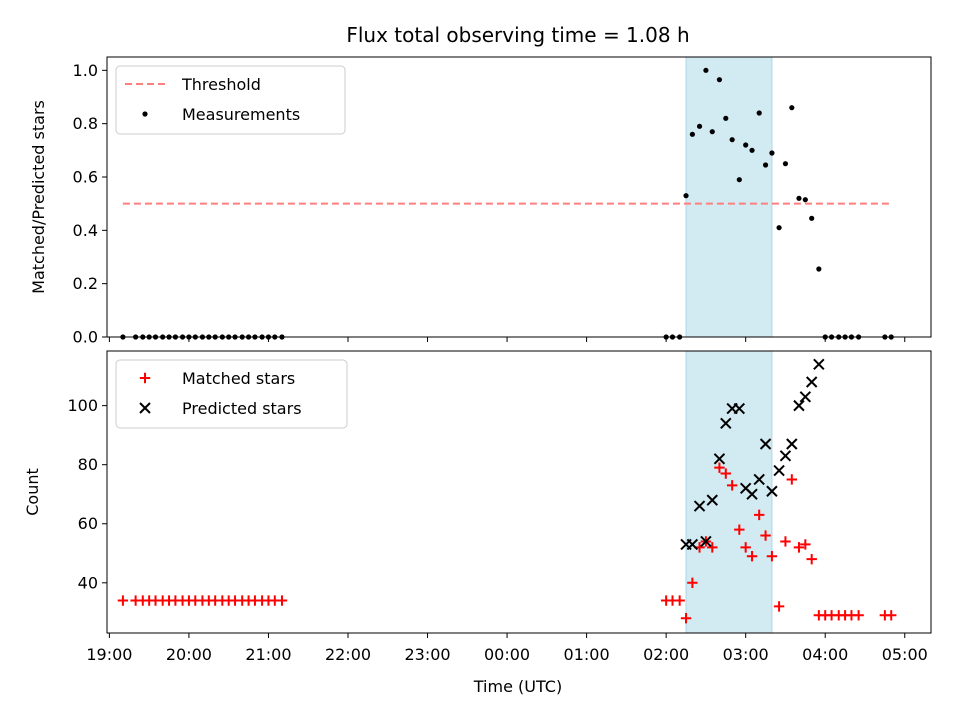 This screenshot has width=960, height=724. Describe the element at coordinates (85, 70) in the screenshot. I see `top-y-tick-label-5: 1.0` at that location.